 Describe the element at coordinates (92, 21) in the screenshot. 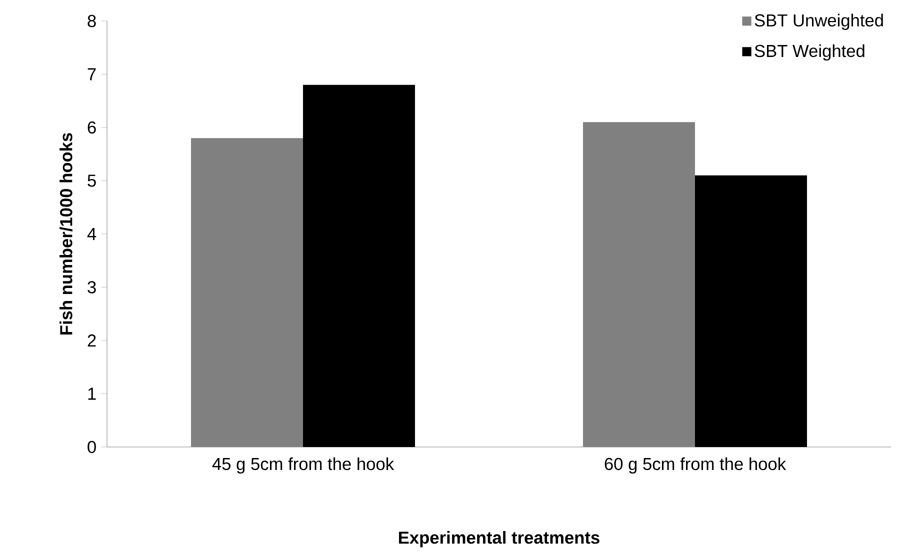

I see `y-tick-label: 8` at that location.